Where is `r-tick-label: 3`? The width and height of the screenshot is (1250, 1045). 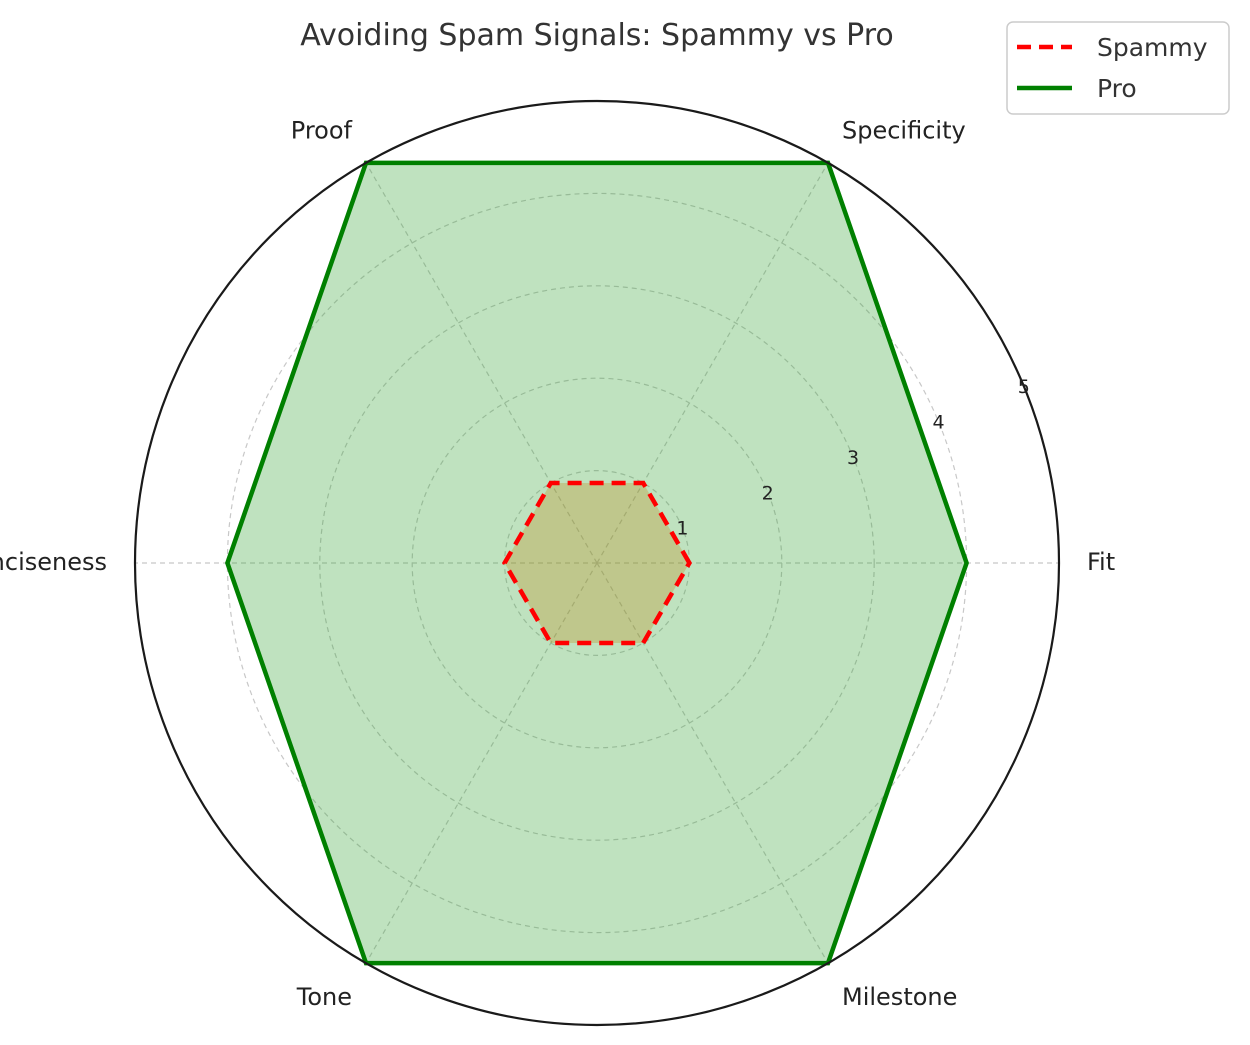
r-tick-label: 3 is located at coordinates (853, 458).